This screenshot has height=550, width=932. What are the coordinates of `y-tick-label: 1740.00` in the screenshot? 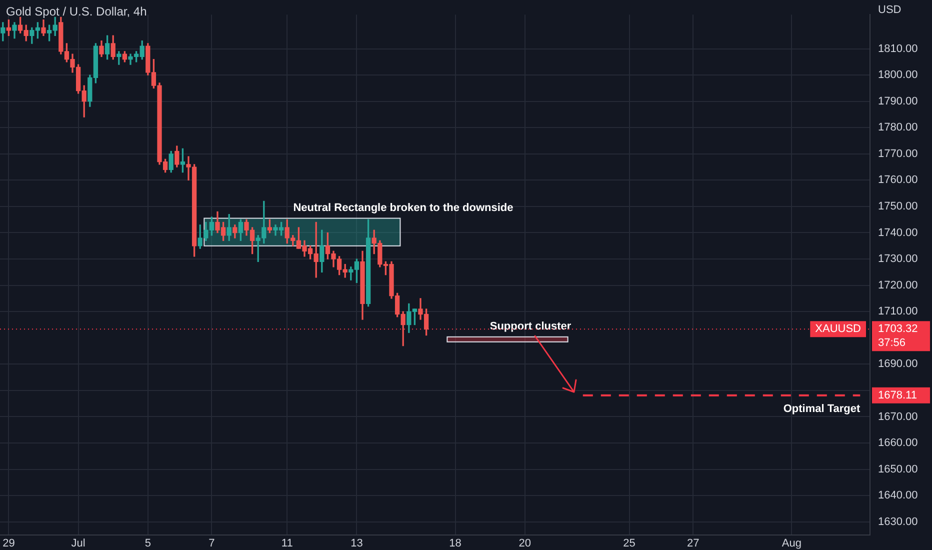 It's located at (898, 232).